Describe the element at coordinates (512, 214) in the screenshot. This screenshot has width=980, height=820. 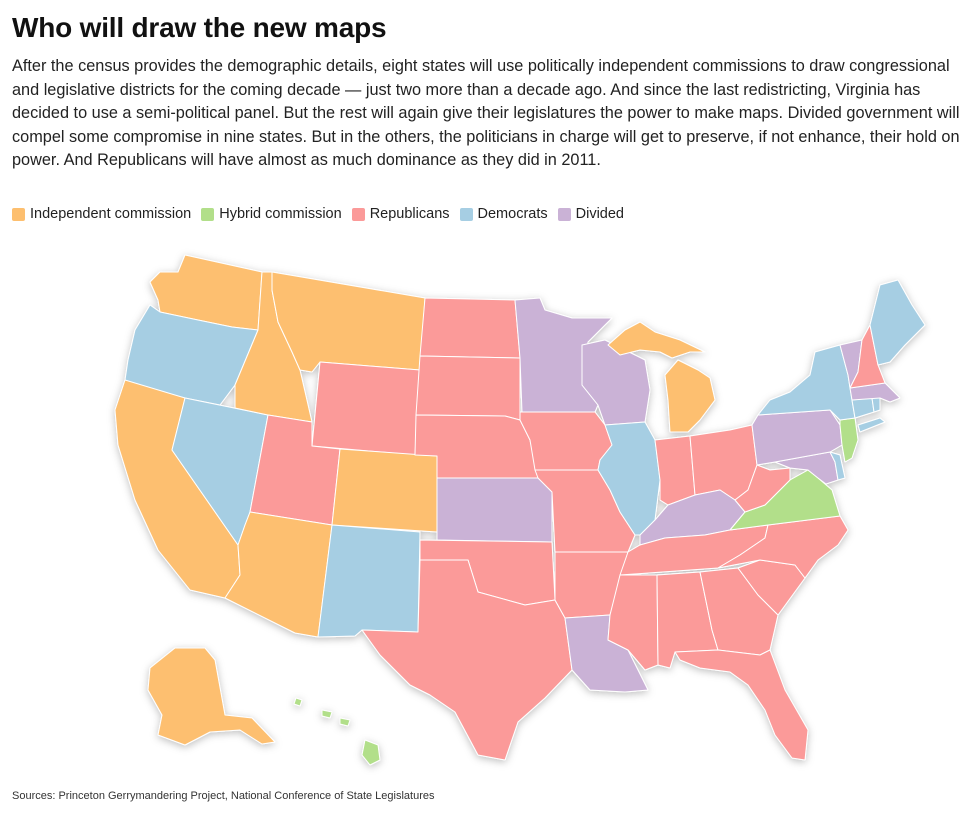
I see `legend-label-democrats: Democrats` at that location.